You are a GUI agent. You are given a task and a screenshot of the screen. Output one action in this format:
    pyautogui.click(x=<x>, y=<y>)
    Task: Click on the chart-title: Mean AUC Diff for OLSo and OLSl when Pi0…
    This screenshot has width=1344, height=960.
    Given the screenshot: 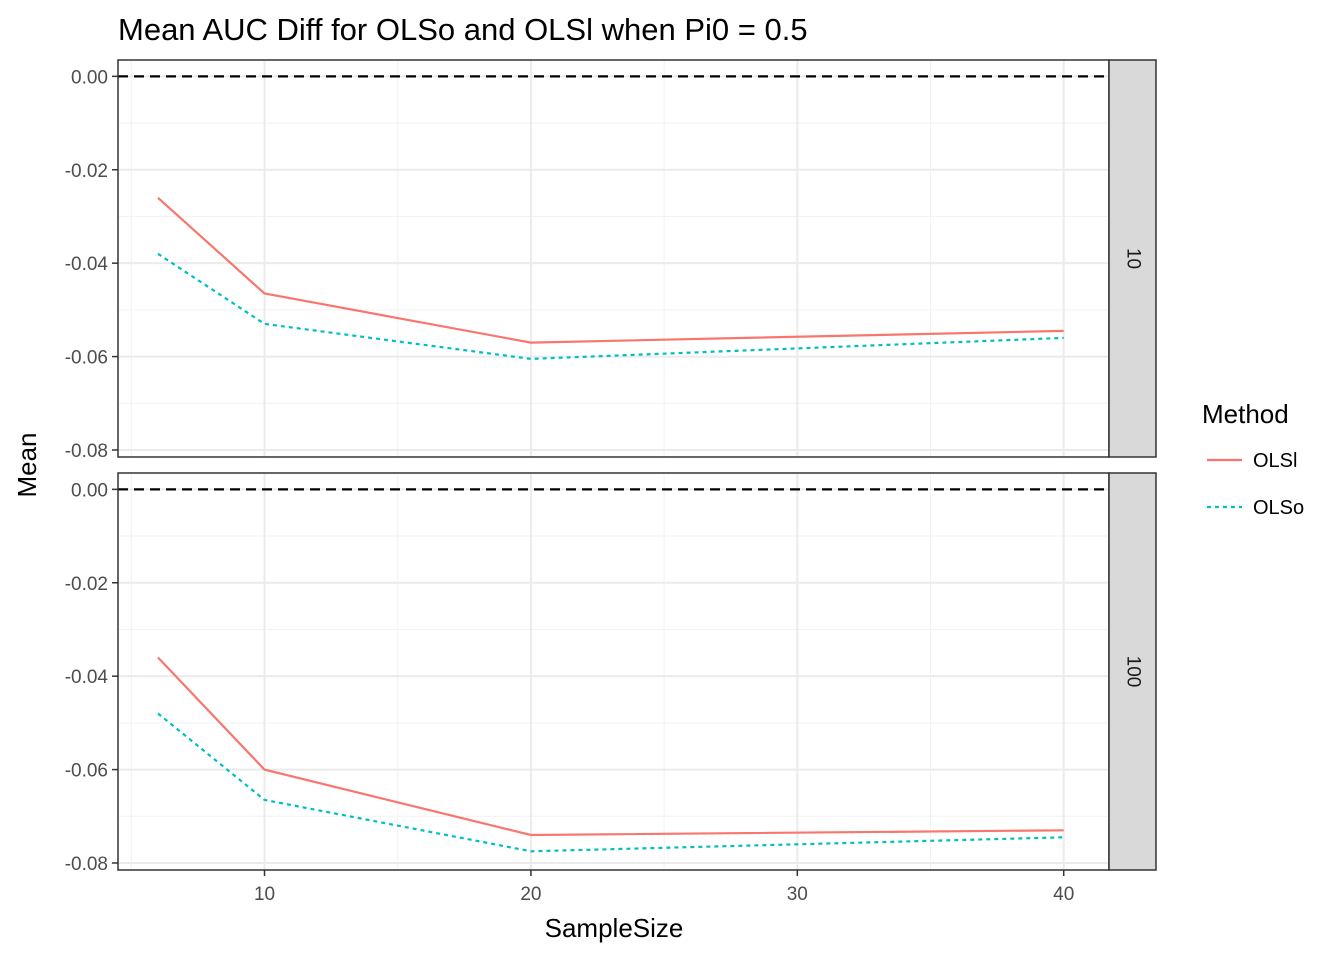 What is the action you would take?
    pyautogui.click(x=463, y=29)
    